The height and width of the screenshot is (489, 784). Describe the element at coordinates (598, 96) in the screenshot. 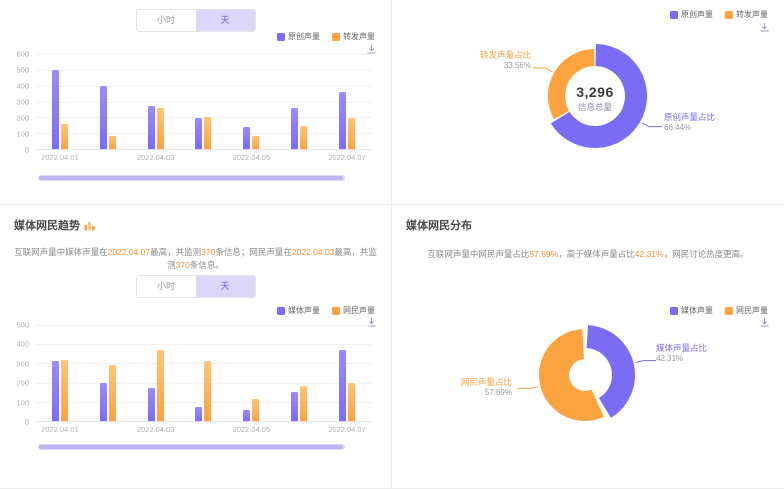

I see `donut-slice-原创声量` at that location.